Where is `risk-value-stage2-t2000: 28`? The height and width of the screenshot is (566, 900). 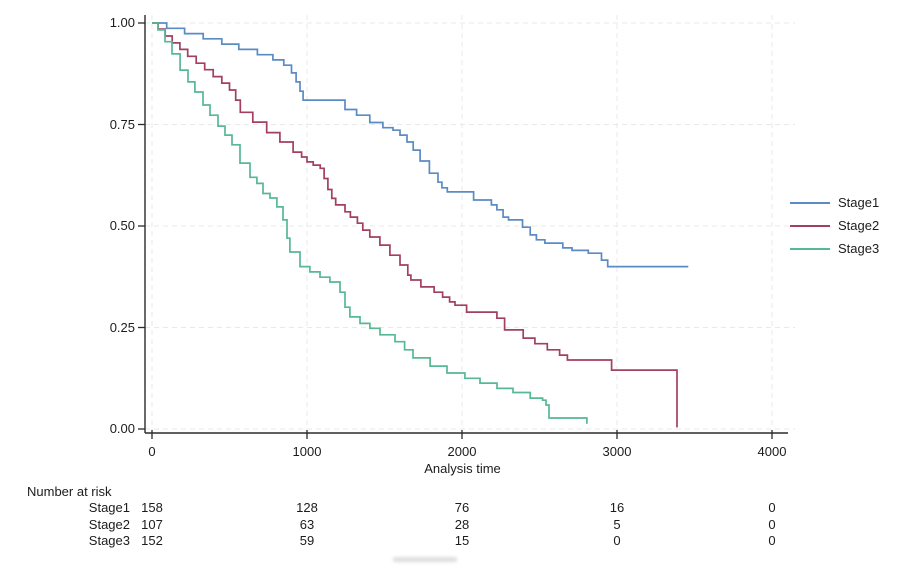
risk-value-stage2-t2000: 28 is located at coordinates (462, 524).